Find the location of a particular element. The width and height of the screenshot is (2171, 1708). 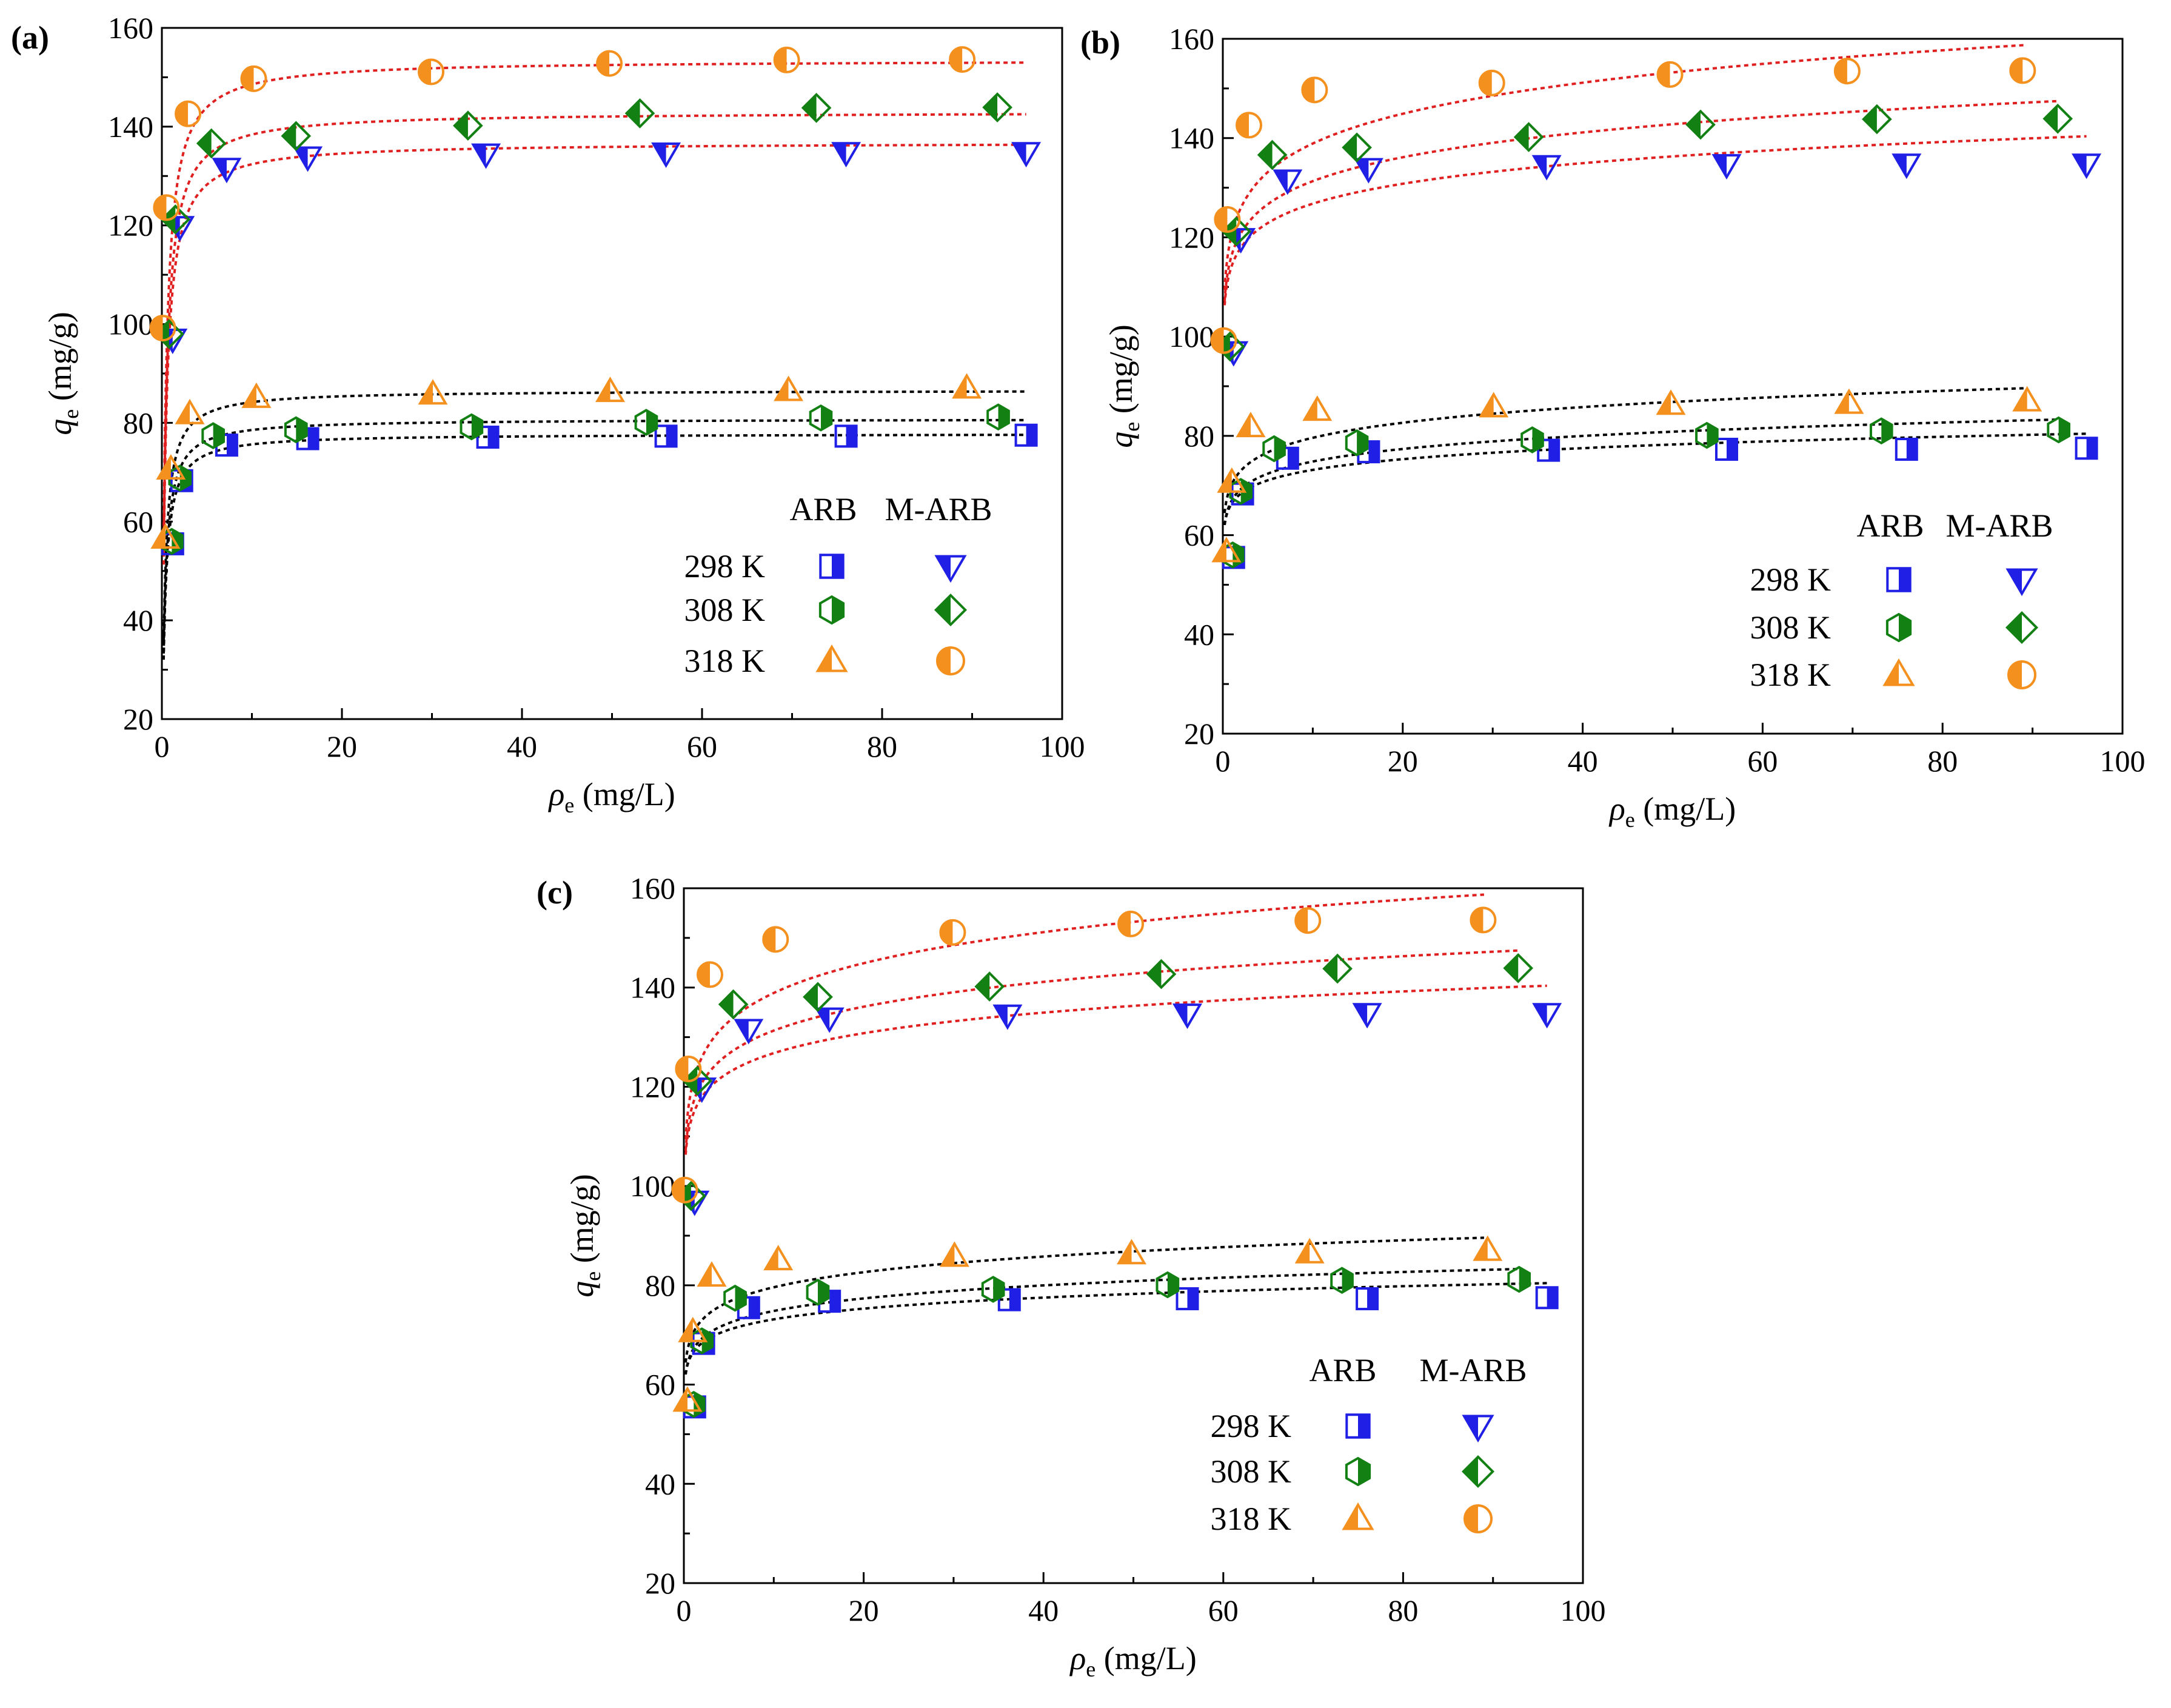

x-axis-unit: (mg/L) is located at coordinates (1146, 1658).